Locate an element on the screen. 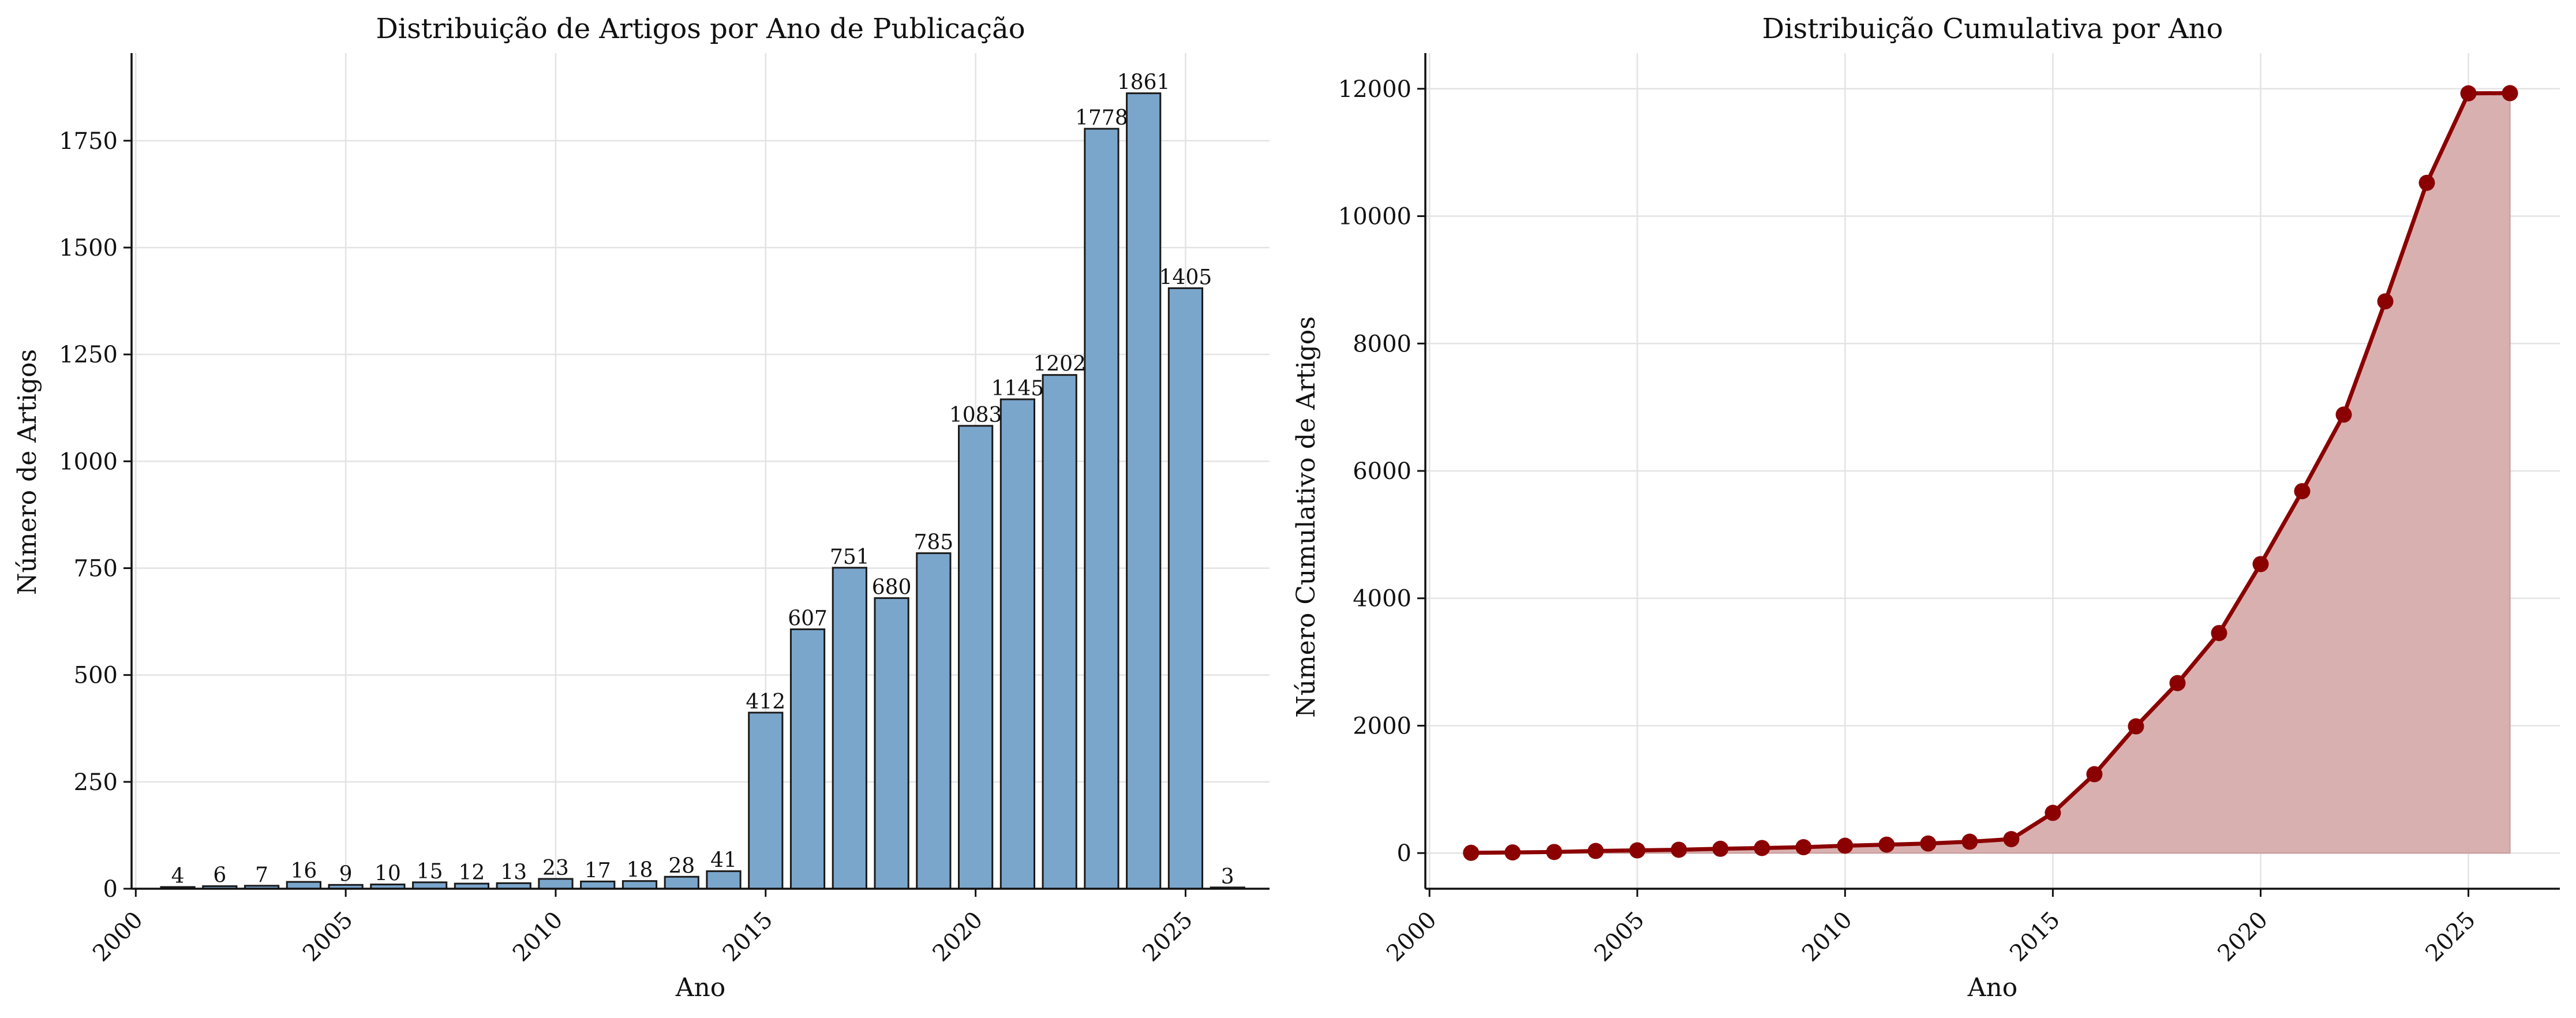 The width and height of the screenshot is (2576, 1018). bar-label-2010: 23 is located at coordinates (555, 868).